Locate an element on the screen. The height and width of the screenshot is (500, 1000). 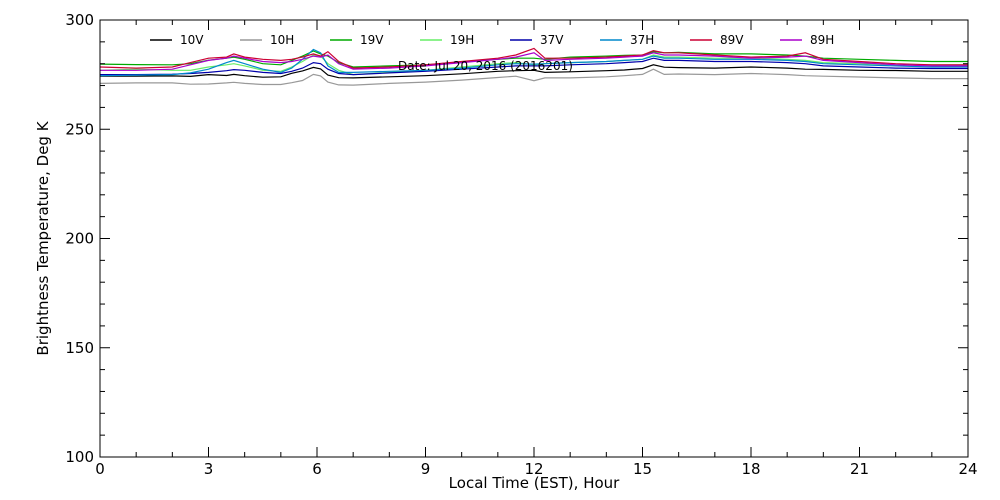
legend-label-89v: 89V is located at coordinates (732, 40).